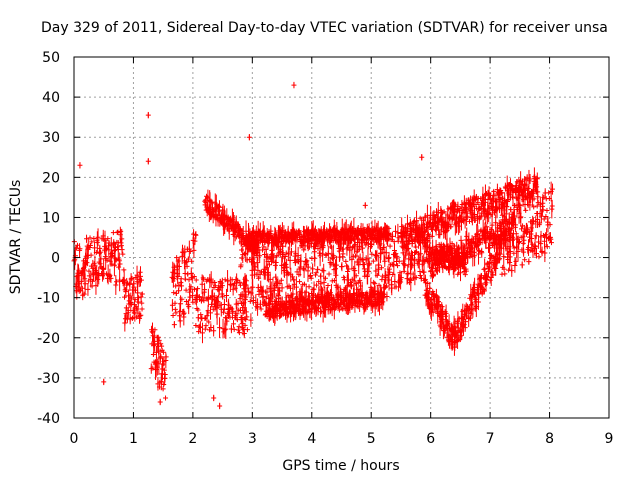 The image size is (640, 480). What do you see at coordinates (340, 466) in the screenshot?
I see `x-axis-label: GPS time / hours` at bounding box center [340, 466].